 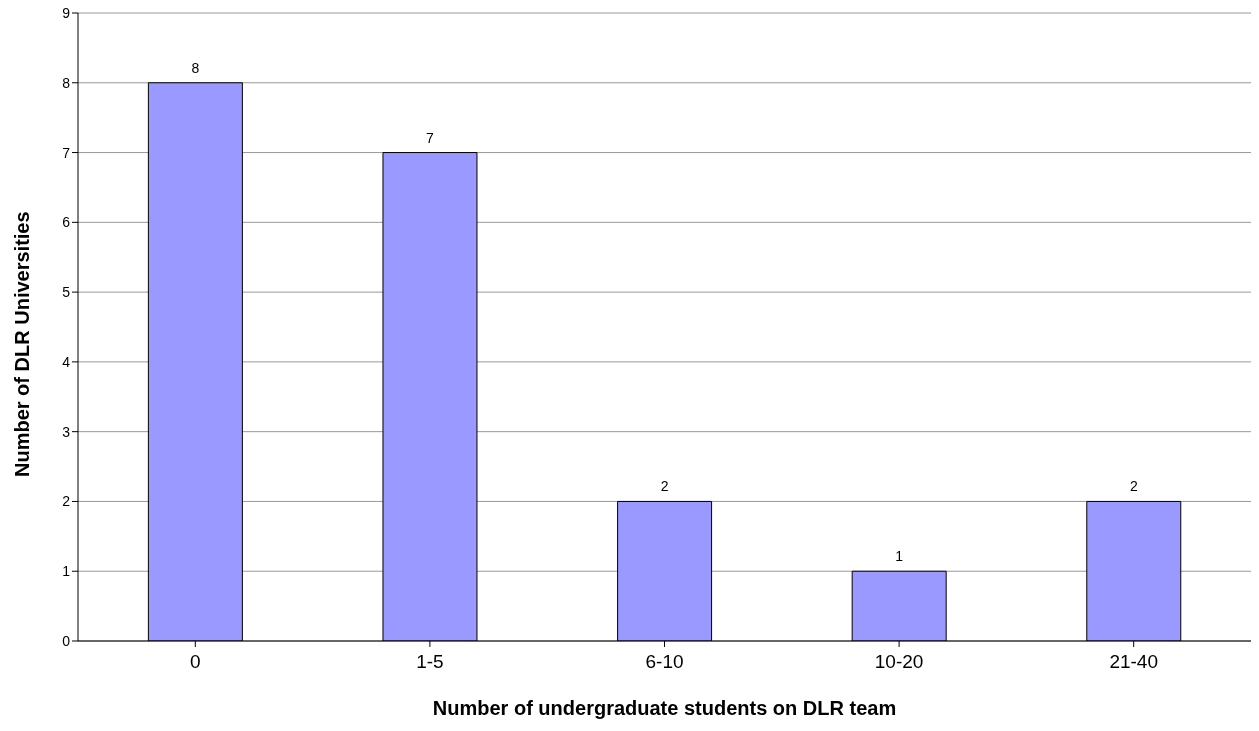 I want to click on x-tick-label: 10-20, so click(x=899, y=662).